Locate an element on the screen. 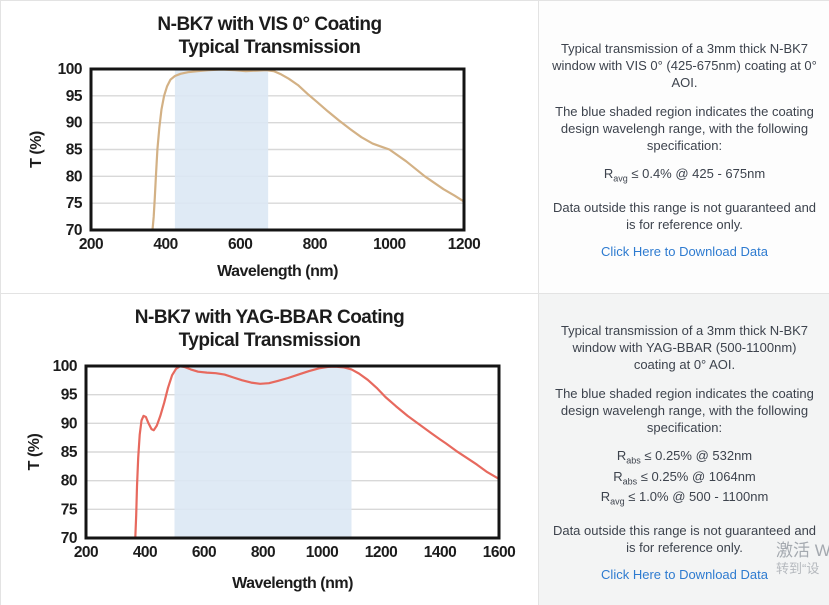  svg-text: 1600 is located at coordinates (499, 552).